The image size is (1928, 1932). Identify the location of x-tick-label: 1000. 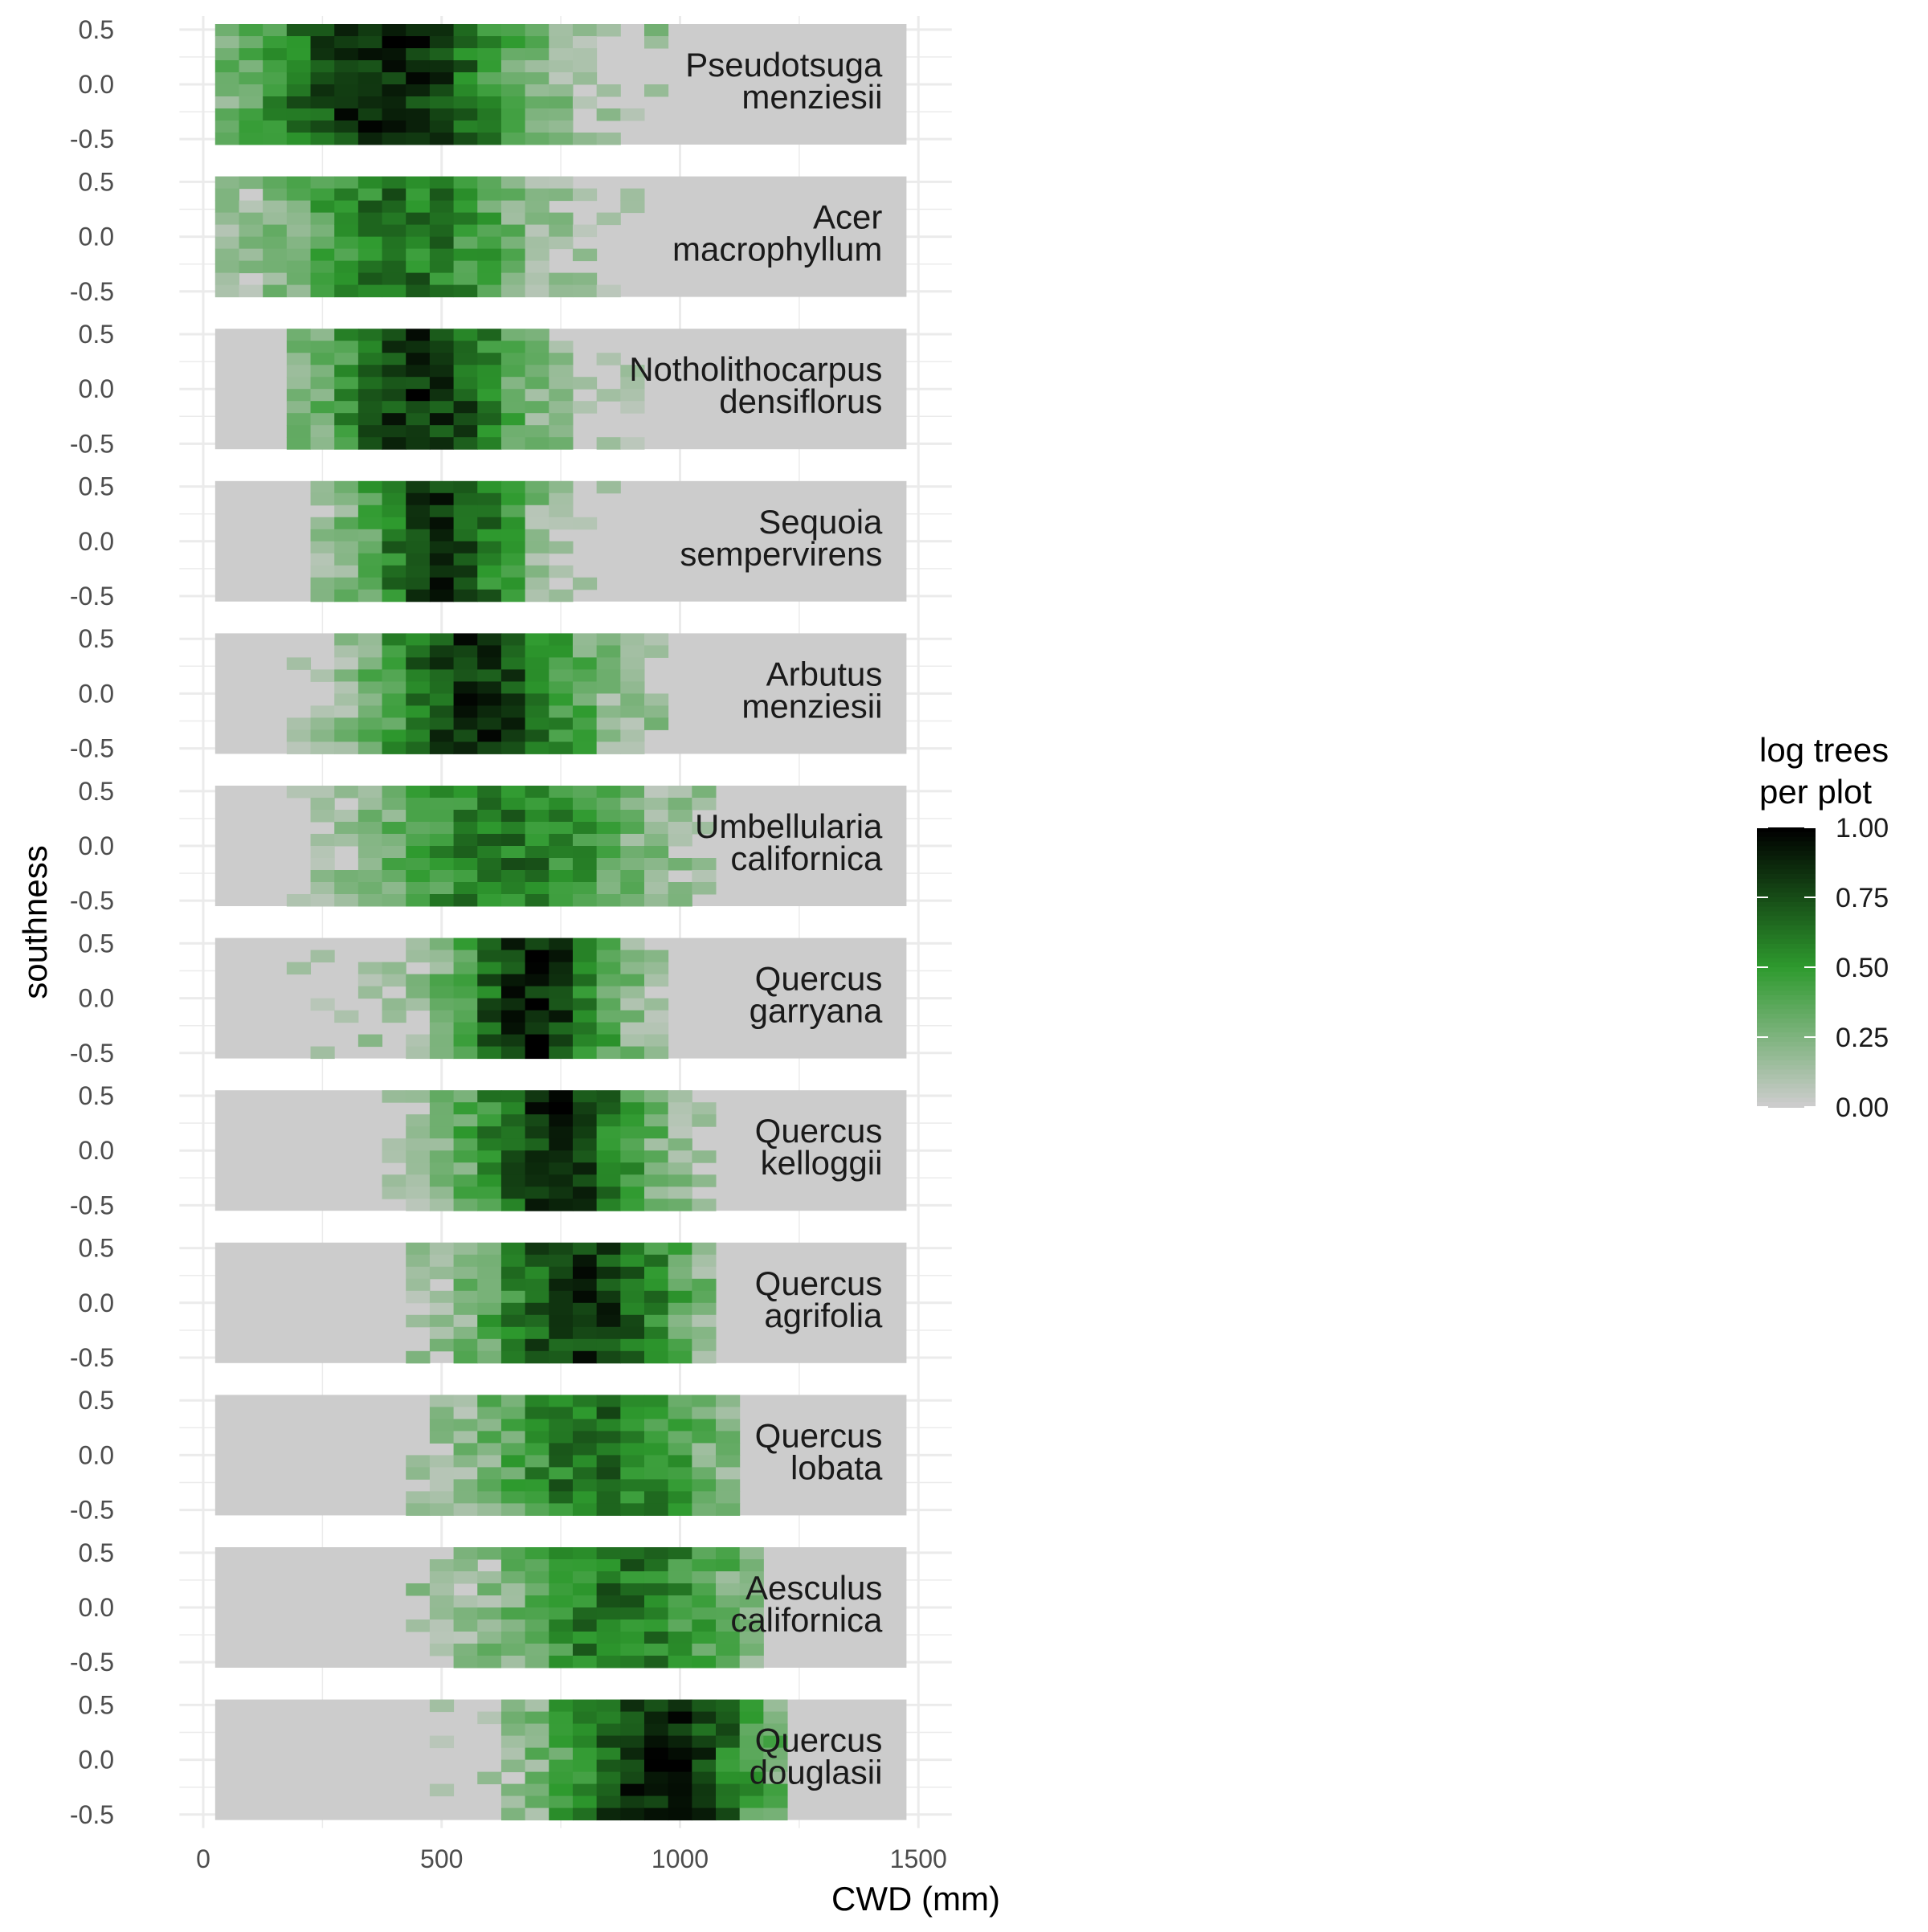
(680, 1858).